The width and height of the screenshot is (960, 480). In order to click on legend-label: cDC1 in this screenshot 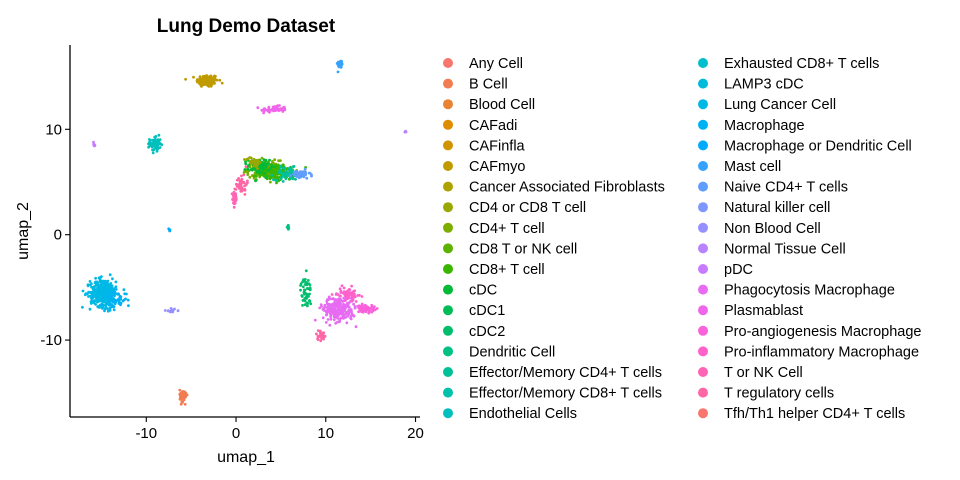, I will do `click(487, 311)`.